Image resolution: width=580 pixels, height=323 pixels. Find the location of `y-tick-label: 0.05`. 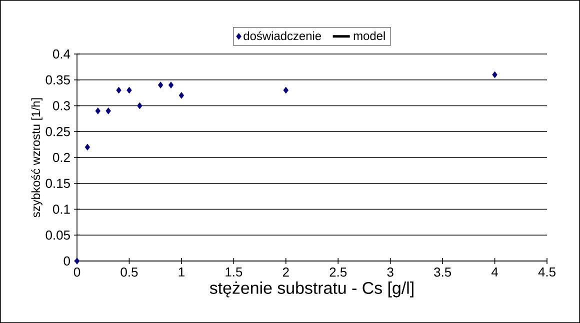

y-tick-label: 0.05 is located at coordinates (58, 235).